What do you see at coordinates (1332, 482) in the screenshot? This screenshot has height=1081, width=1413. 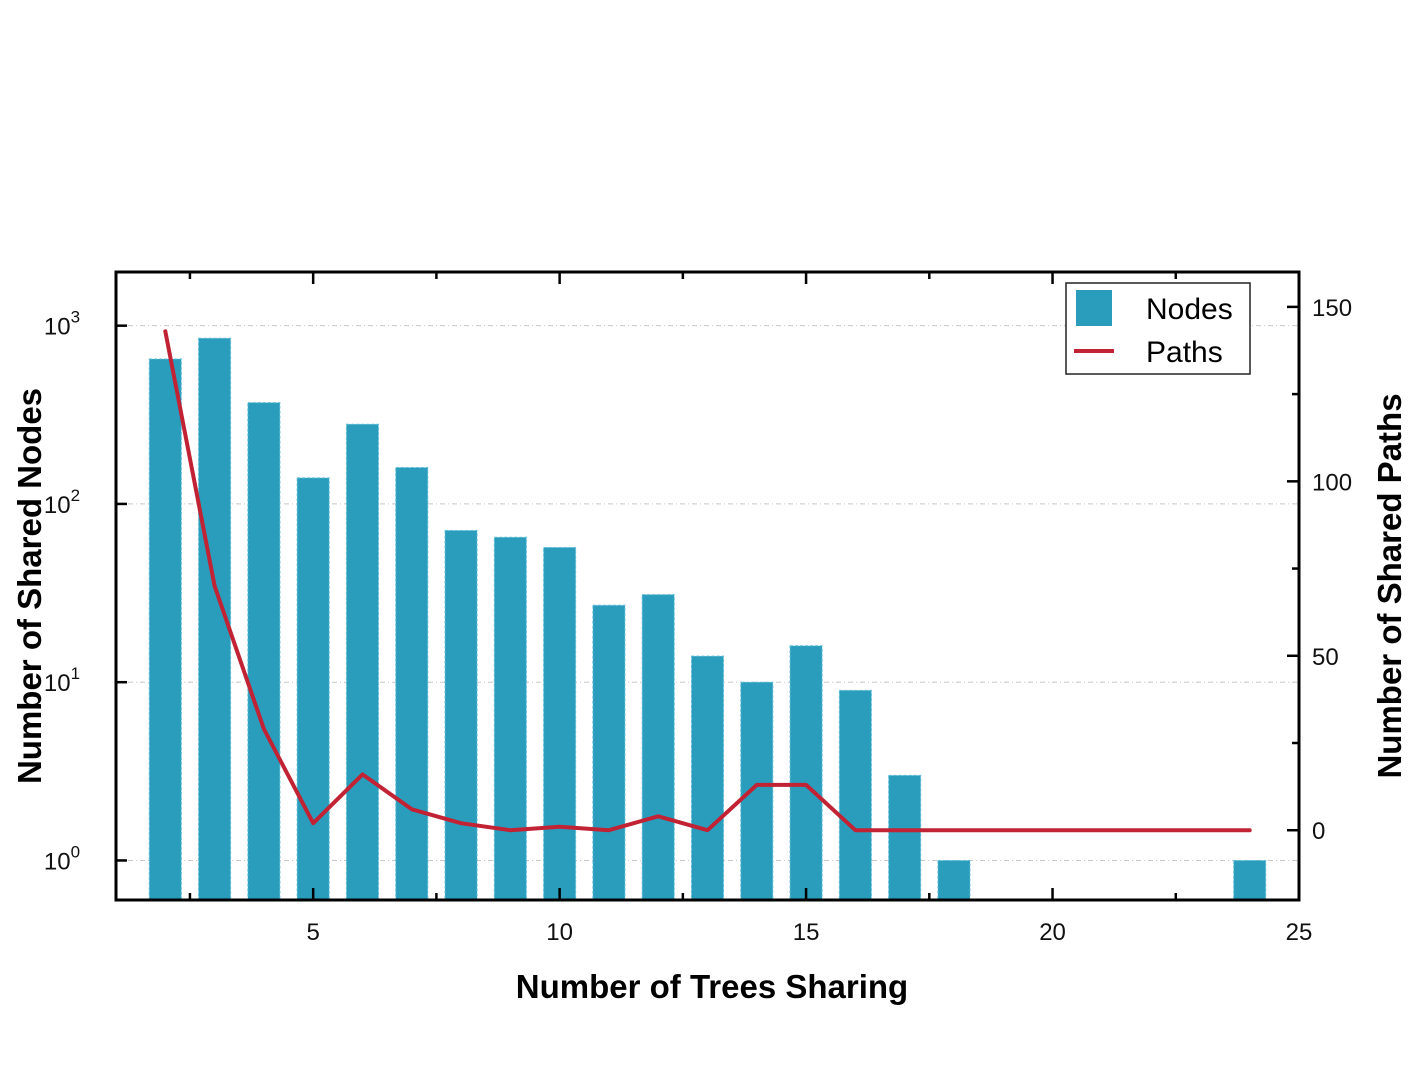 I see `y2-tick-label: 100` at bounding box center [1332, 482].